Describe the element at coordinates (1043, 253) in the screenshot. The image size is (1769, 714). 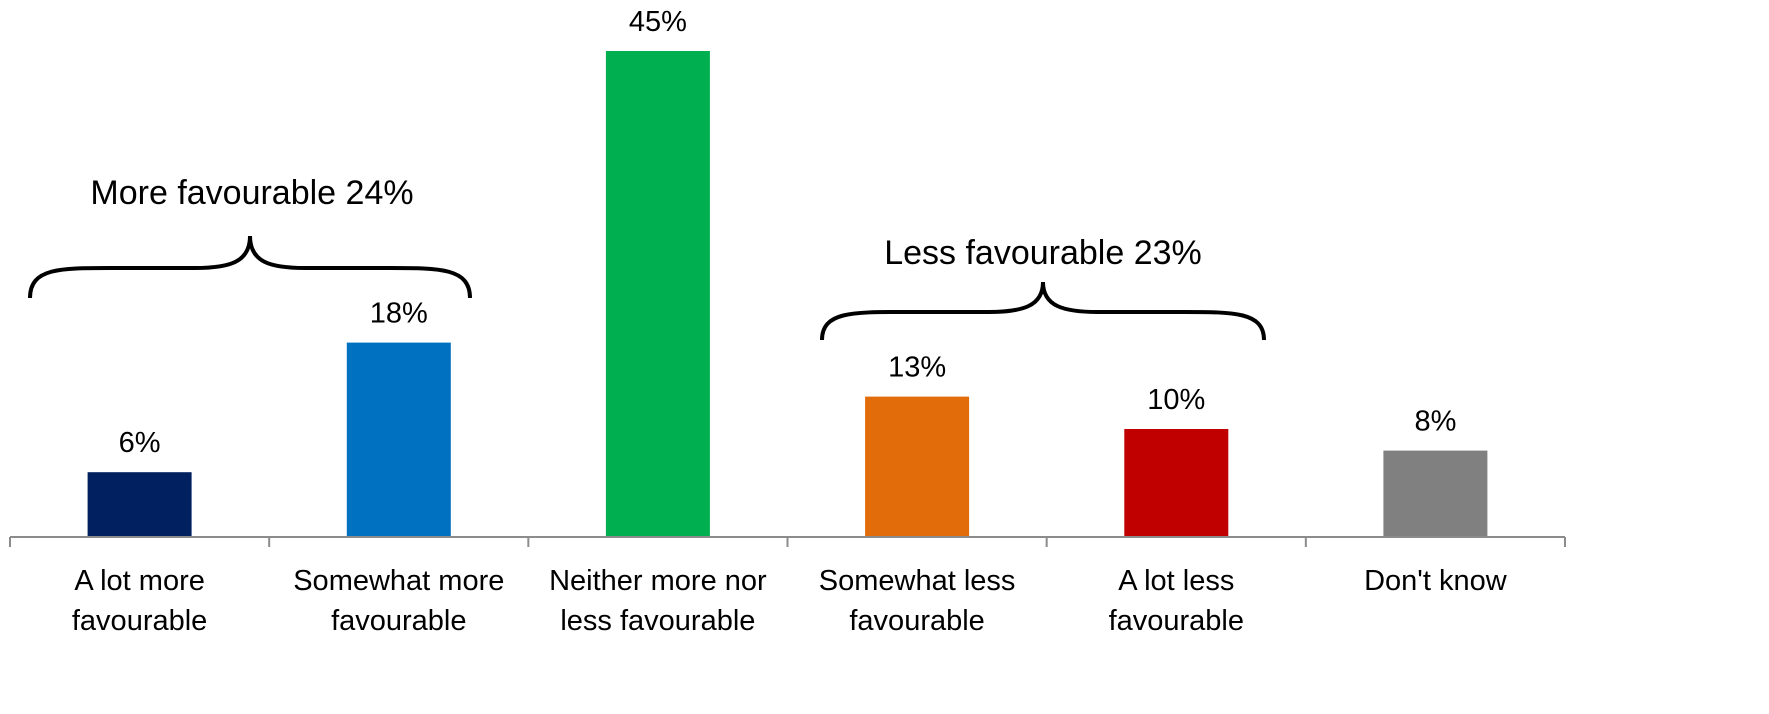
I see `less-favourable-label: Less favourable 23%` at that location.